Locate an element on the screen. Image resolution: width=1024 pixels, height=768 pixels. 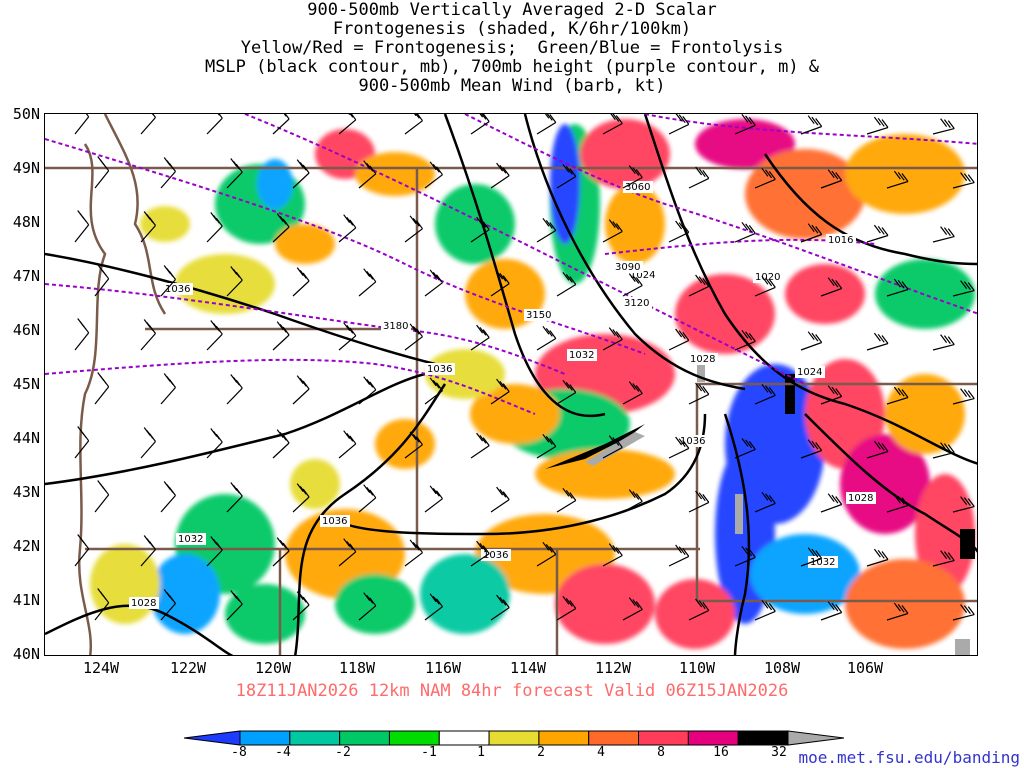
mslp-label-1036-b: 1036 is located at coordinates (439, 369).